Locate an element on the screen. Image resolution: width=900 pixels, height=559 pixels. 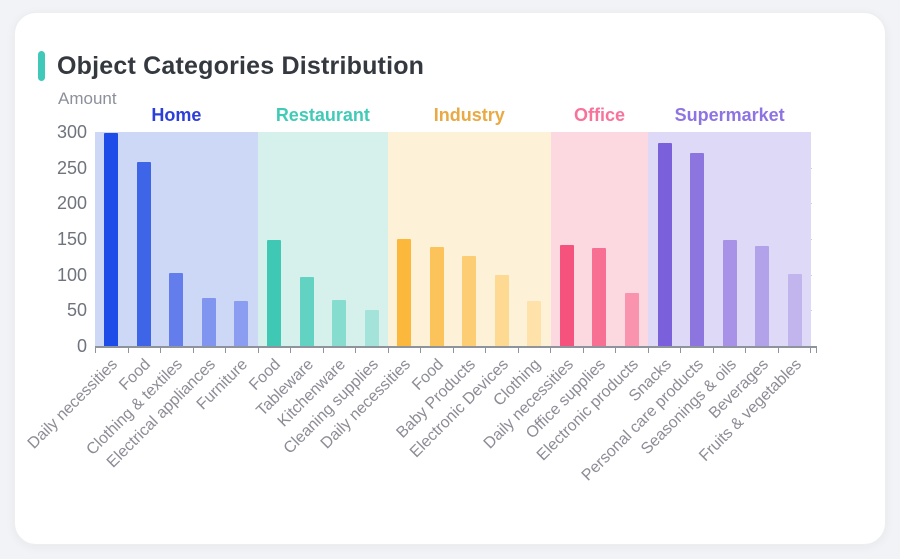
bar-electronic-products is located at coordinates (632, 319).